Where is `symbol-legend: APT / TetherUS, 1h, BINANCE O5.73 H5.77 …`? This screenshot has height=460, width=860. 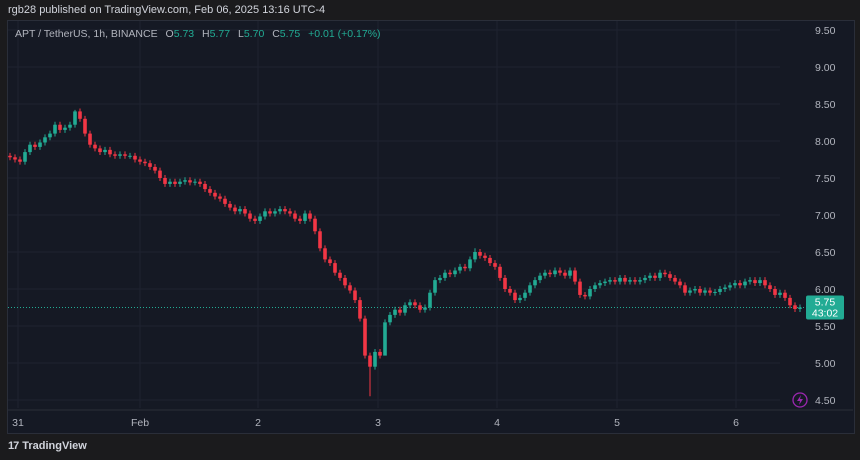 symbol-legend: APT / TetherUS, 1h, BINANCE O5.73 H5.77 … is located at coordinates (198, 34).